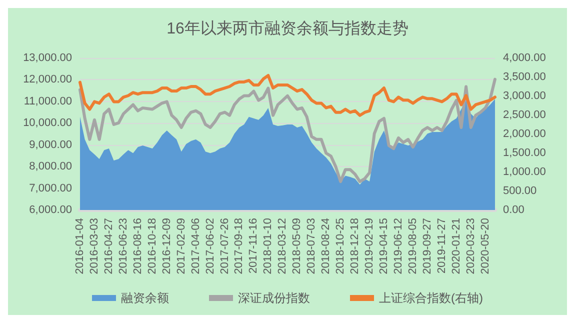  What do you see at coordinates (152, 246) in the screenshot?
I see `x-tick-label: 2016-10-18` at bounding box center [152, 246].